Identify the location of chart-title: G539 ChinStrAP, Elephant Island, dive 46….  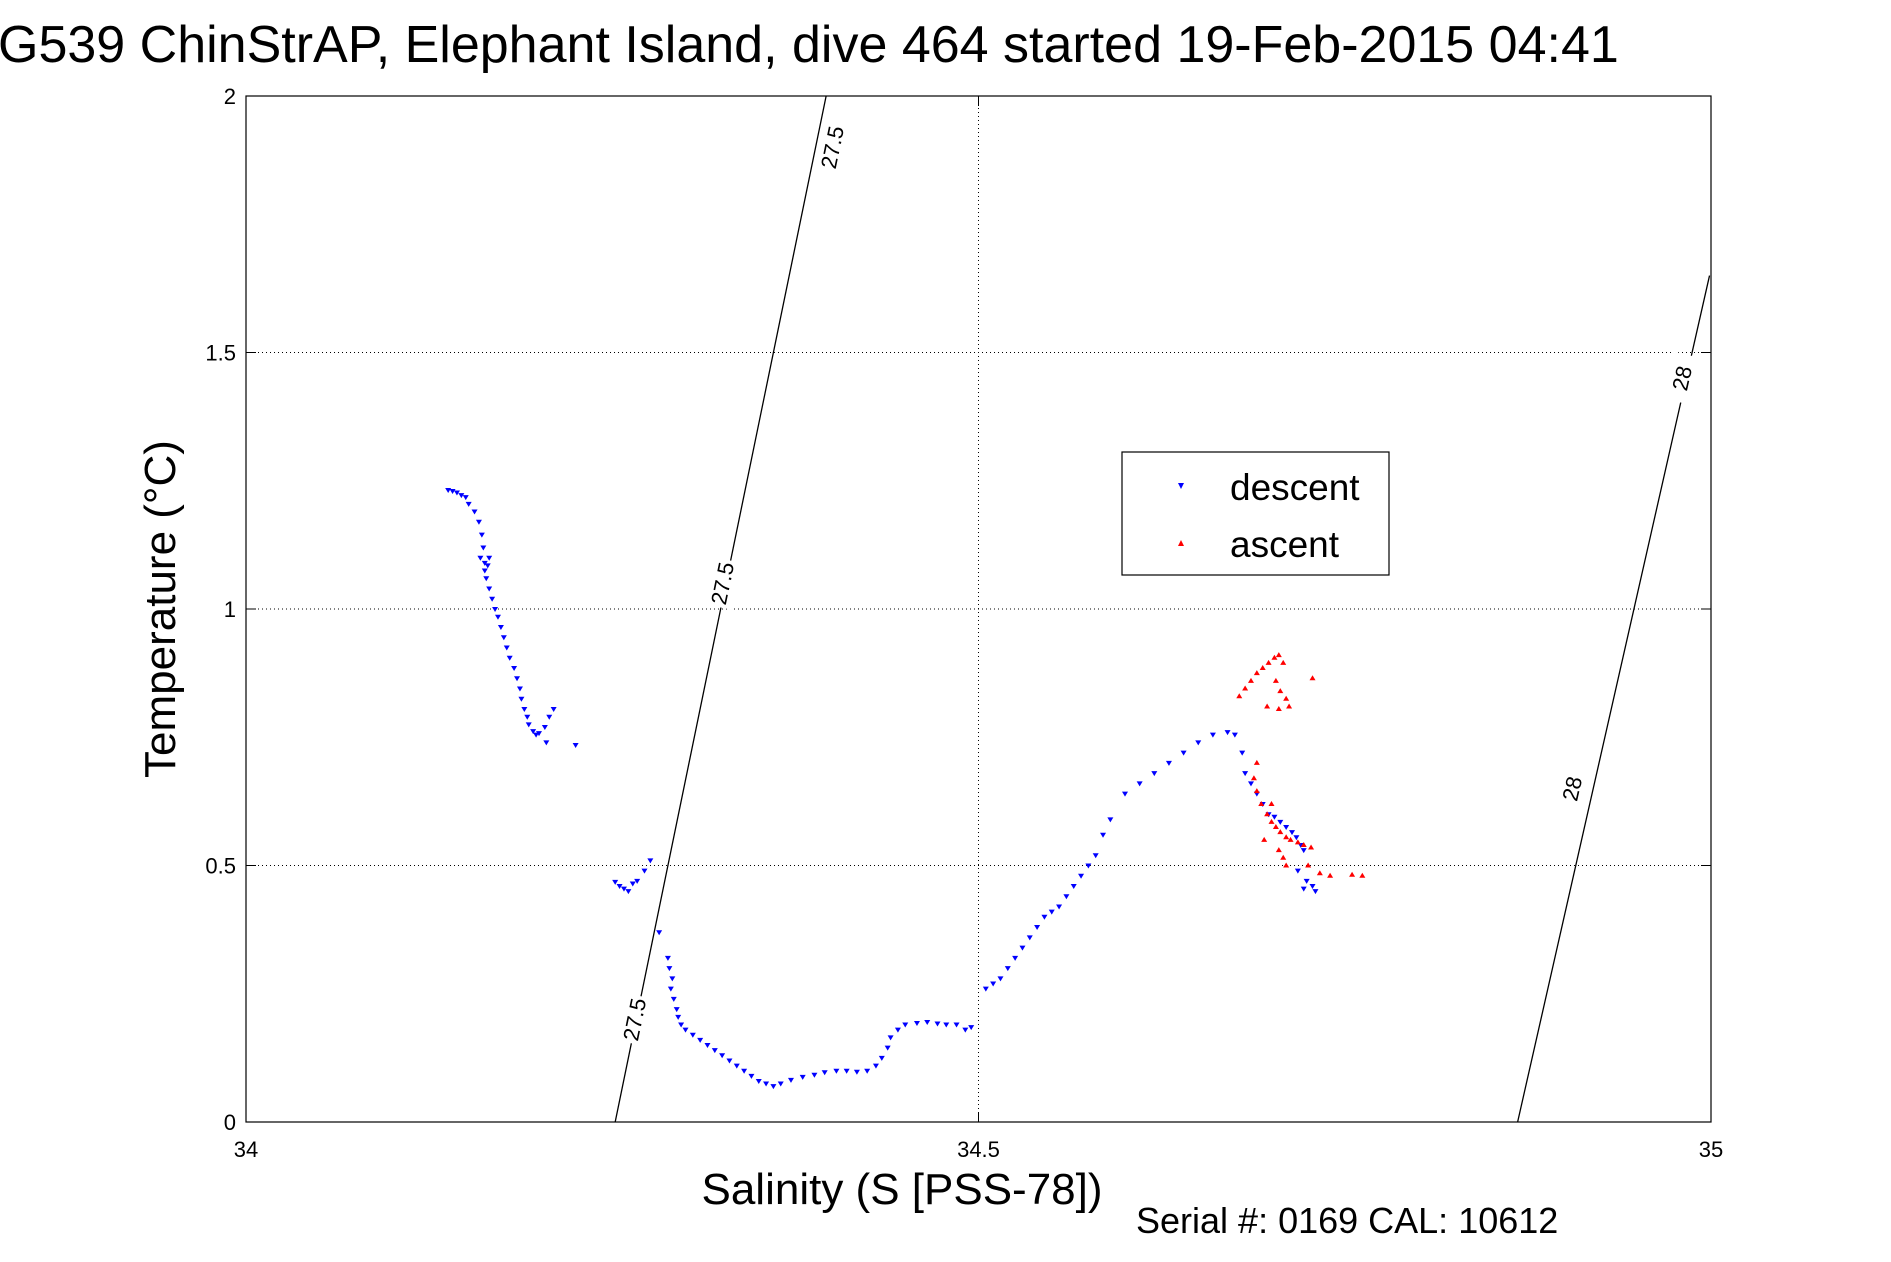
(809, 45).